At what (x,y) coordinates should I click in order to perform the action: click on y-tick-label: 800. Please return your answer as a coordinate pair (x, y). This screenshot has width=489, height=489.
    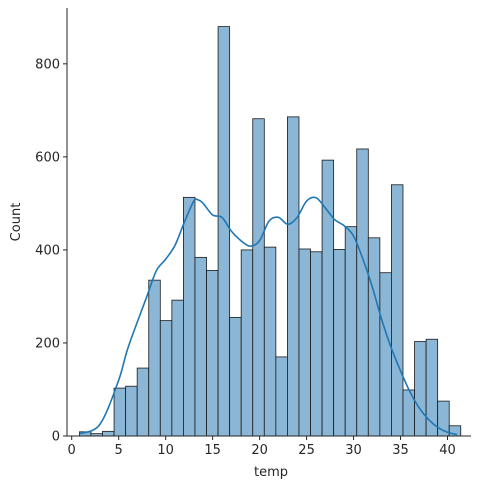
    Looking at the image, I should click on (47, 64).